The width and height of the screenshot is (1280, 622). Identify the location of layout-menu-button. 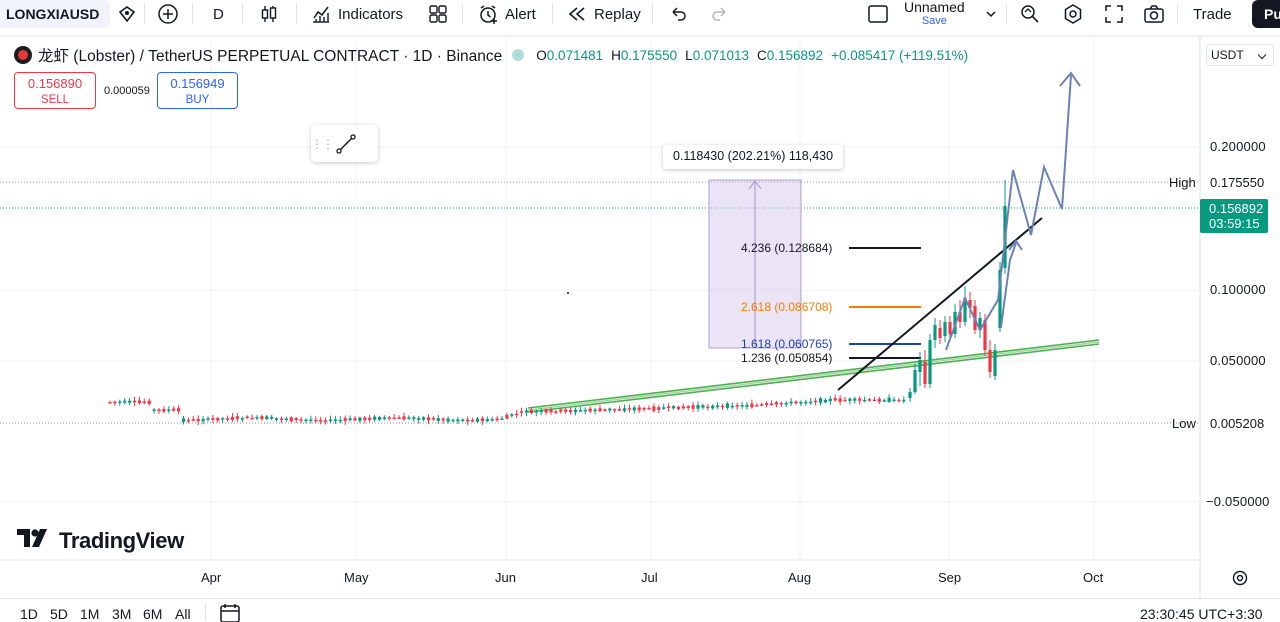
(991, 14).